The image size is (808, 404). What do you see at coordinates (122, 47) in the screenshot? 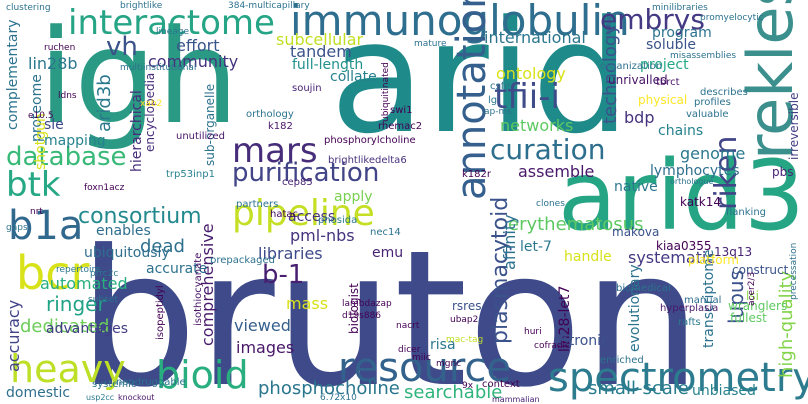
I see `word: vh` at bounding box center [122, 47].